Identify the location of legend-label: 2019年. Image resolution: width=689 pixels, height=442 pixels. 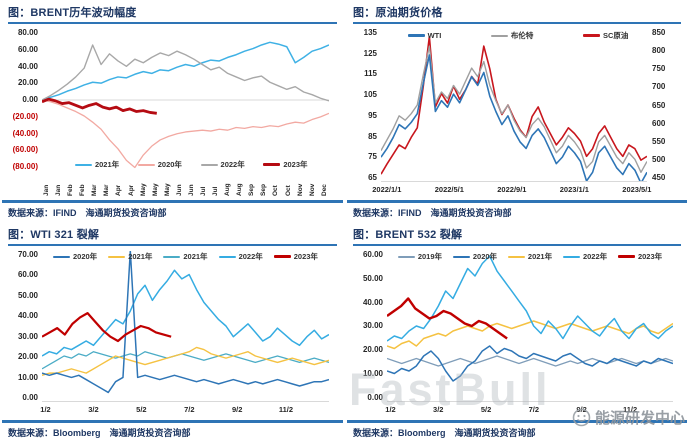
(430, 256).